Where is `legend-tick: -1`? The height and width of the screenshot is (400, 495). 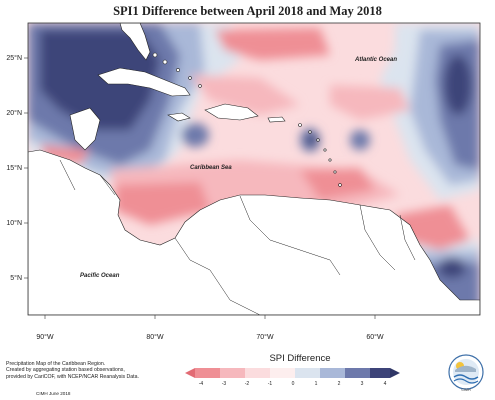 legend-tick: -1 is located at coordinates (270, 384).